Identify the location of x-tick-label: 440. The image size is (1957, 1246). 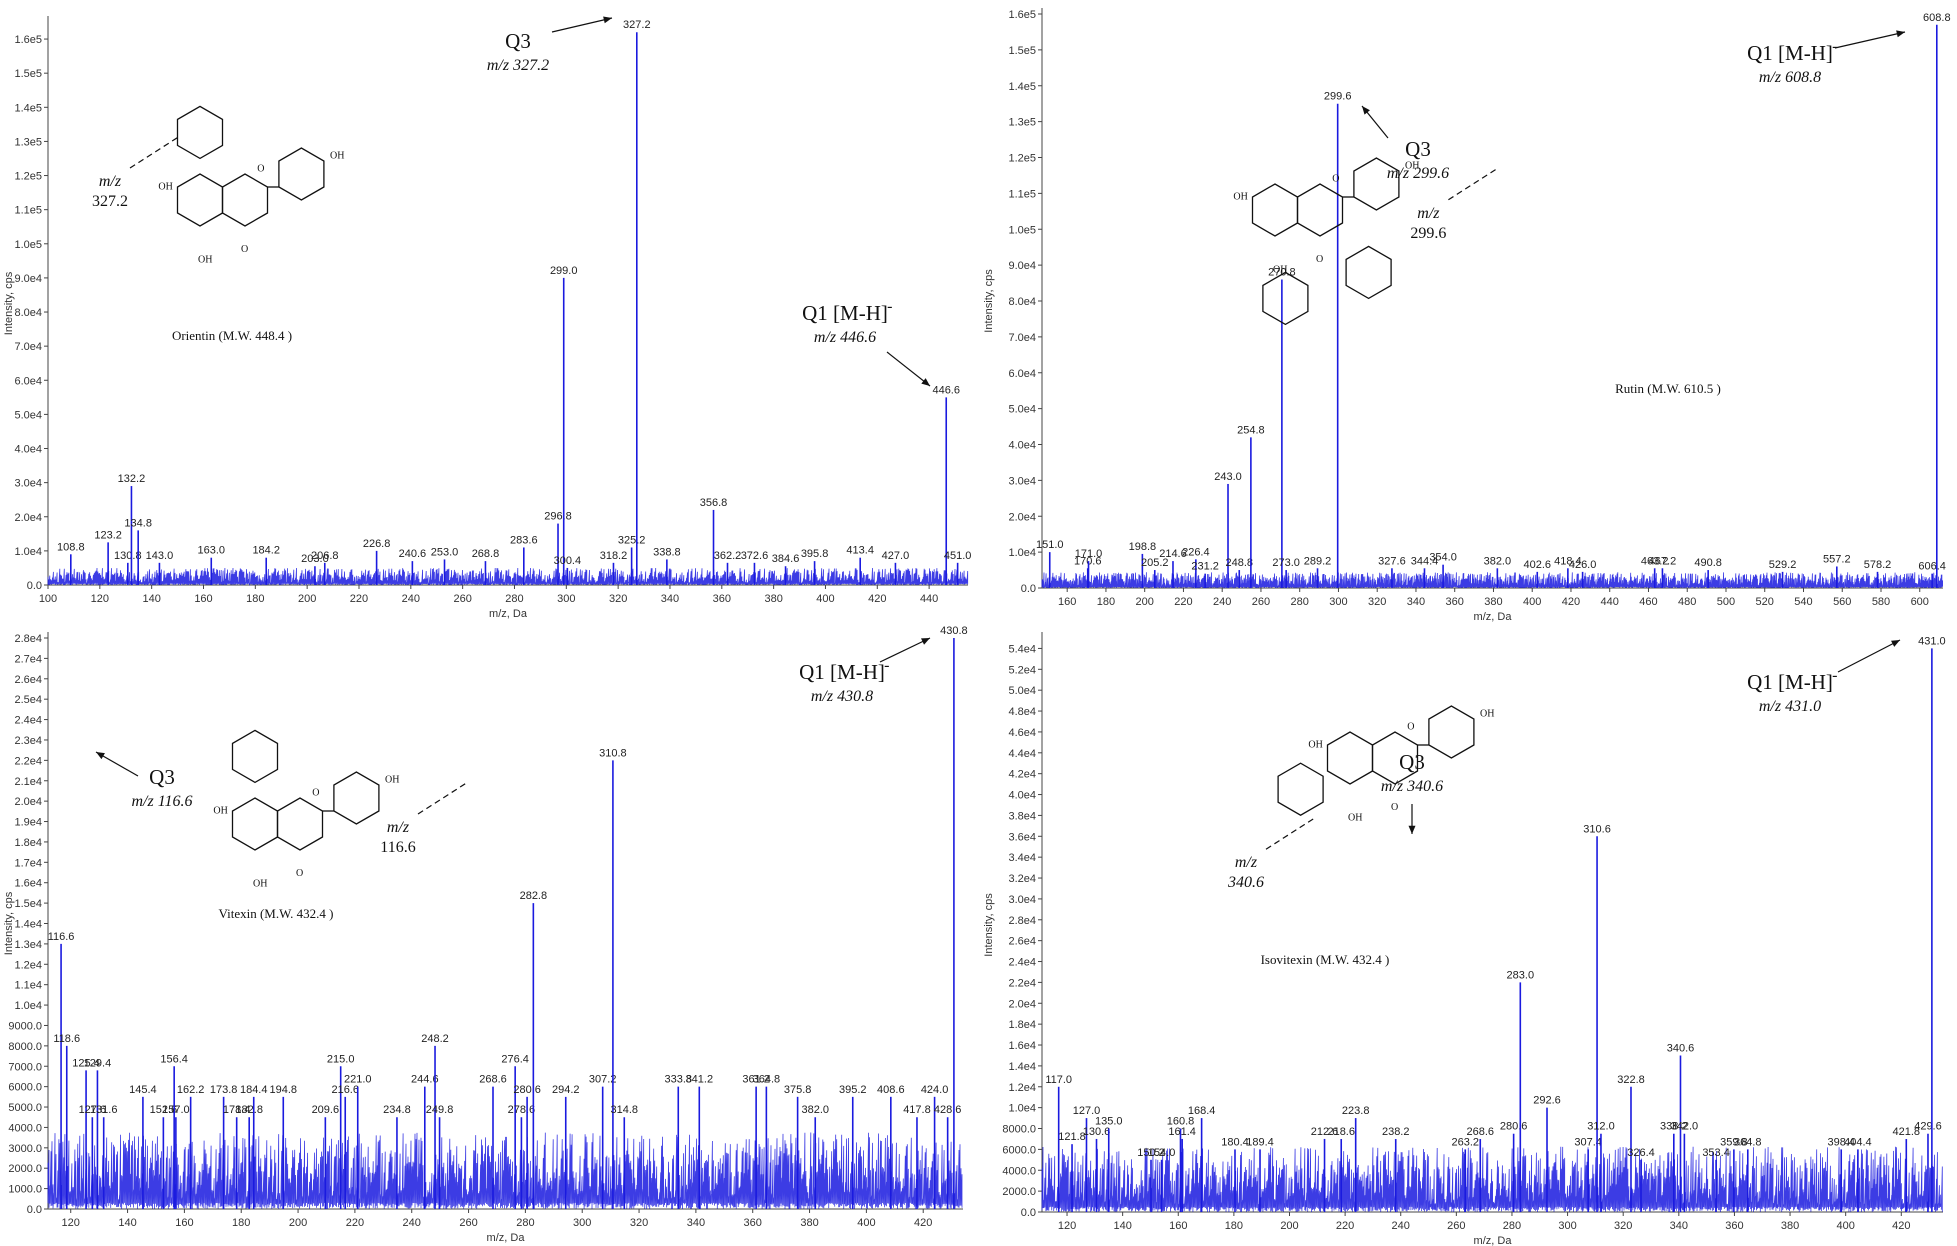
(1610, 602).